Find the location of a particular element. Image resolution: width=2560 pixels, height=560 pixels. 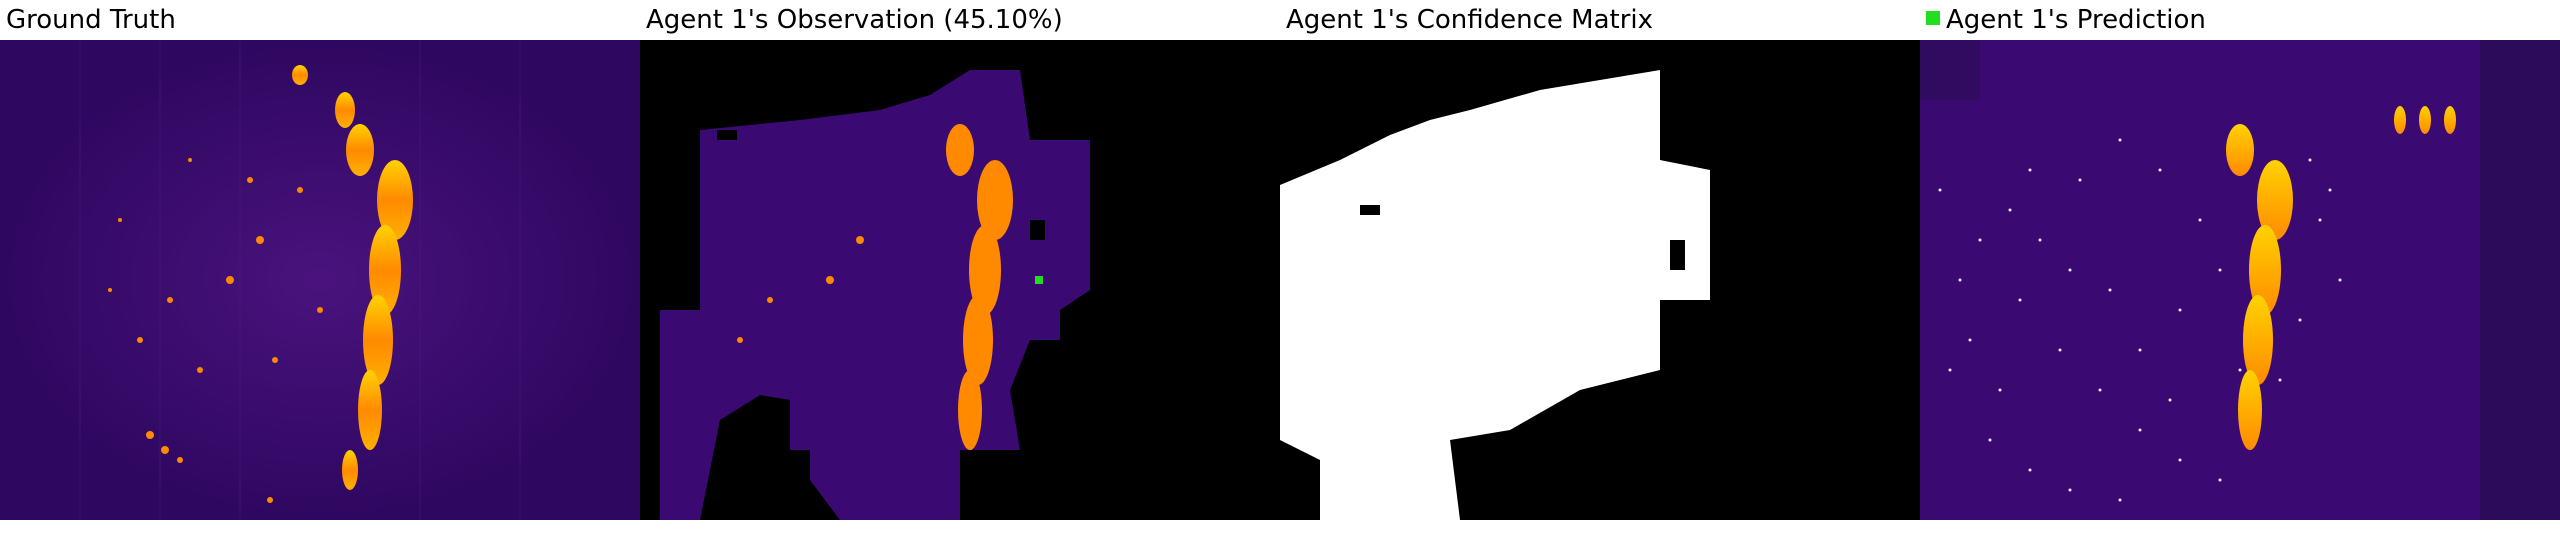

observation-title: Agent 1's Observation (45.10%) is located at coordinates (854, 20).